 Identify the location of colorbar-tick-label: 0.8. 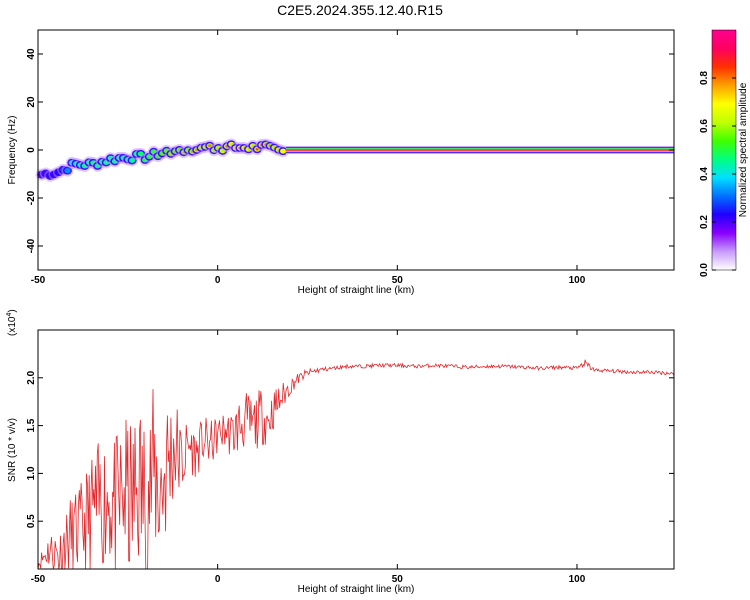
(704, 78).